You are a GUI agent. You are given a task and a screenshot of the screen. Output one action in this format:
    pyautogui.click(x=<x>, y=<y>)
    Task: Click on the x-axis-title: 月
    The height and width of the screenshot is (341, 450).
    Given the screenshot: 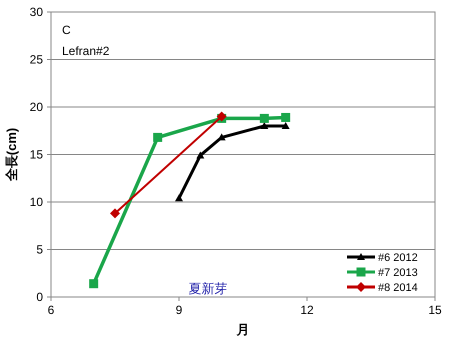 What is the action you would take?
    pyautogui.click(x=243, y=329)
    